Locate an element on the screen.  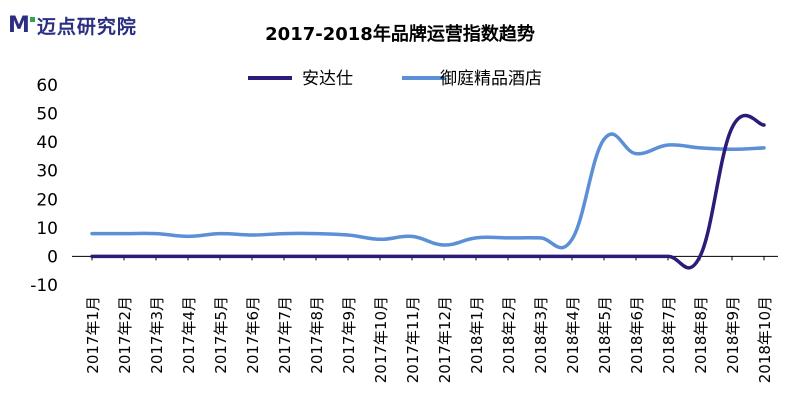
x-tick-label: 2018年5月 is located at coordinates (605, 335).